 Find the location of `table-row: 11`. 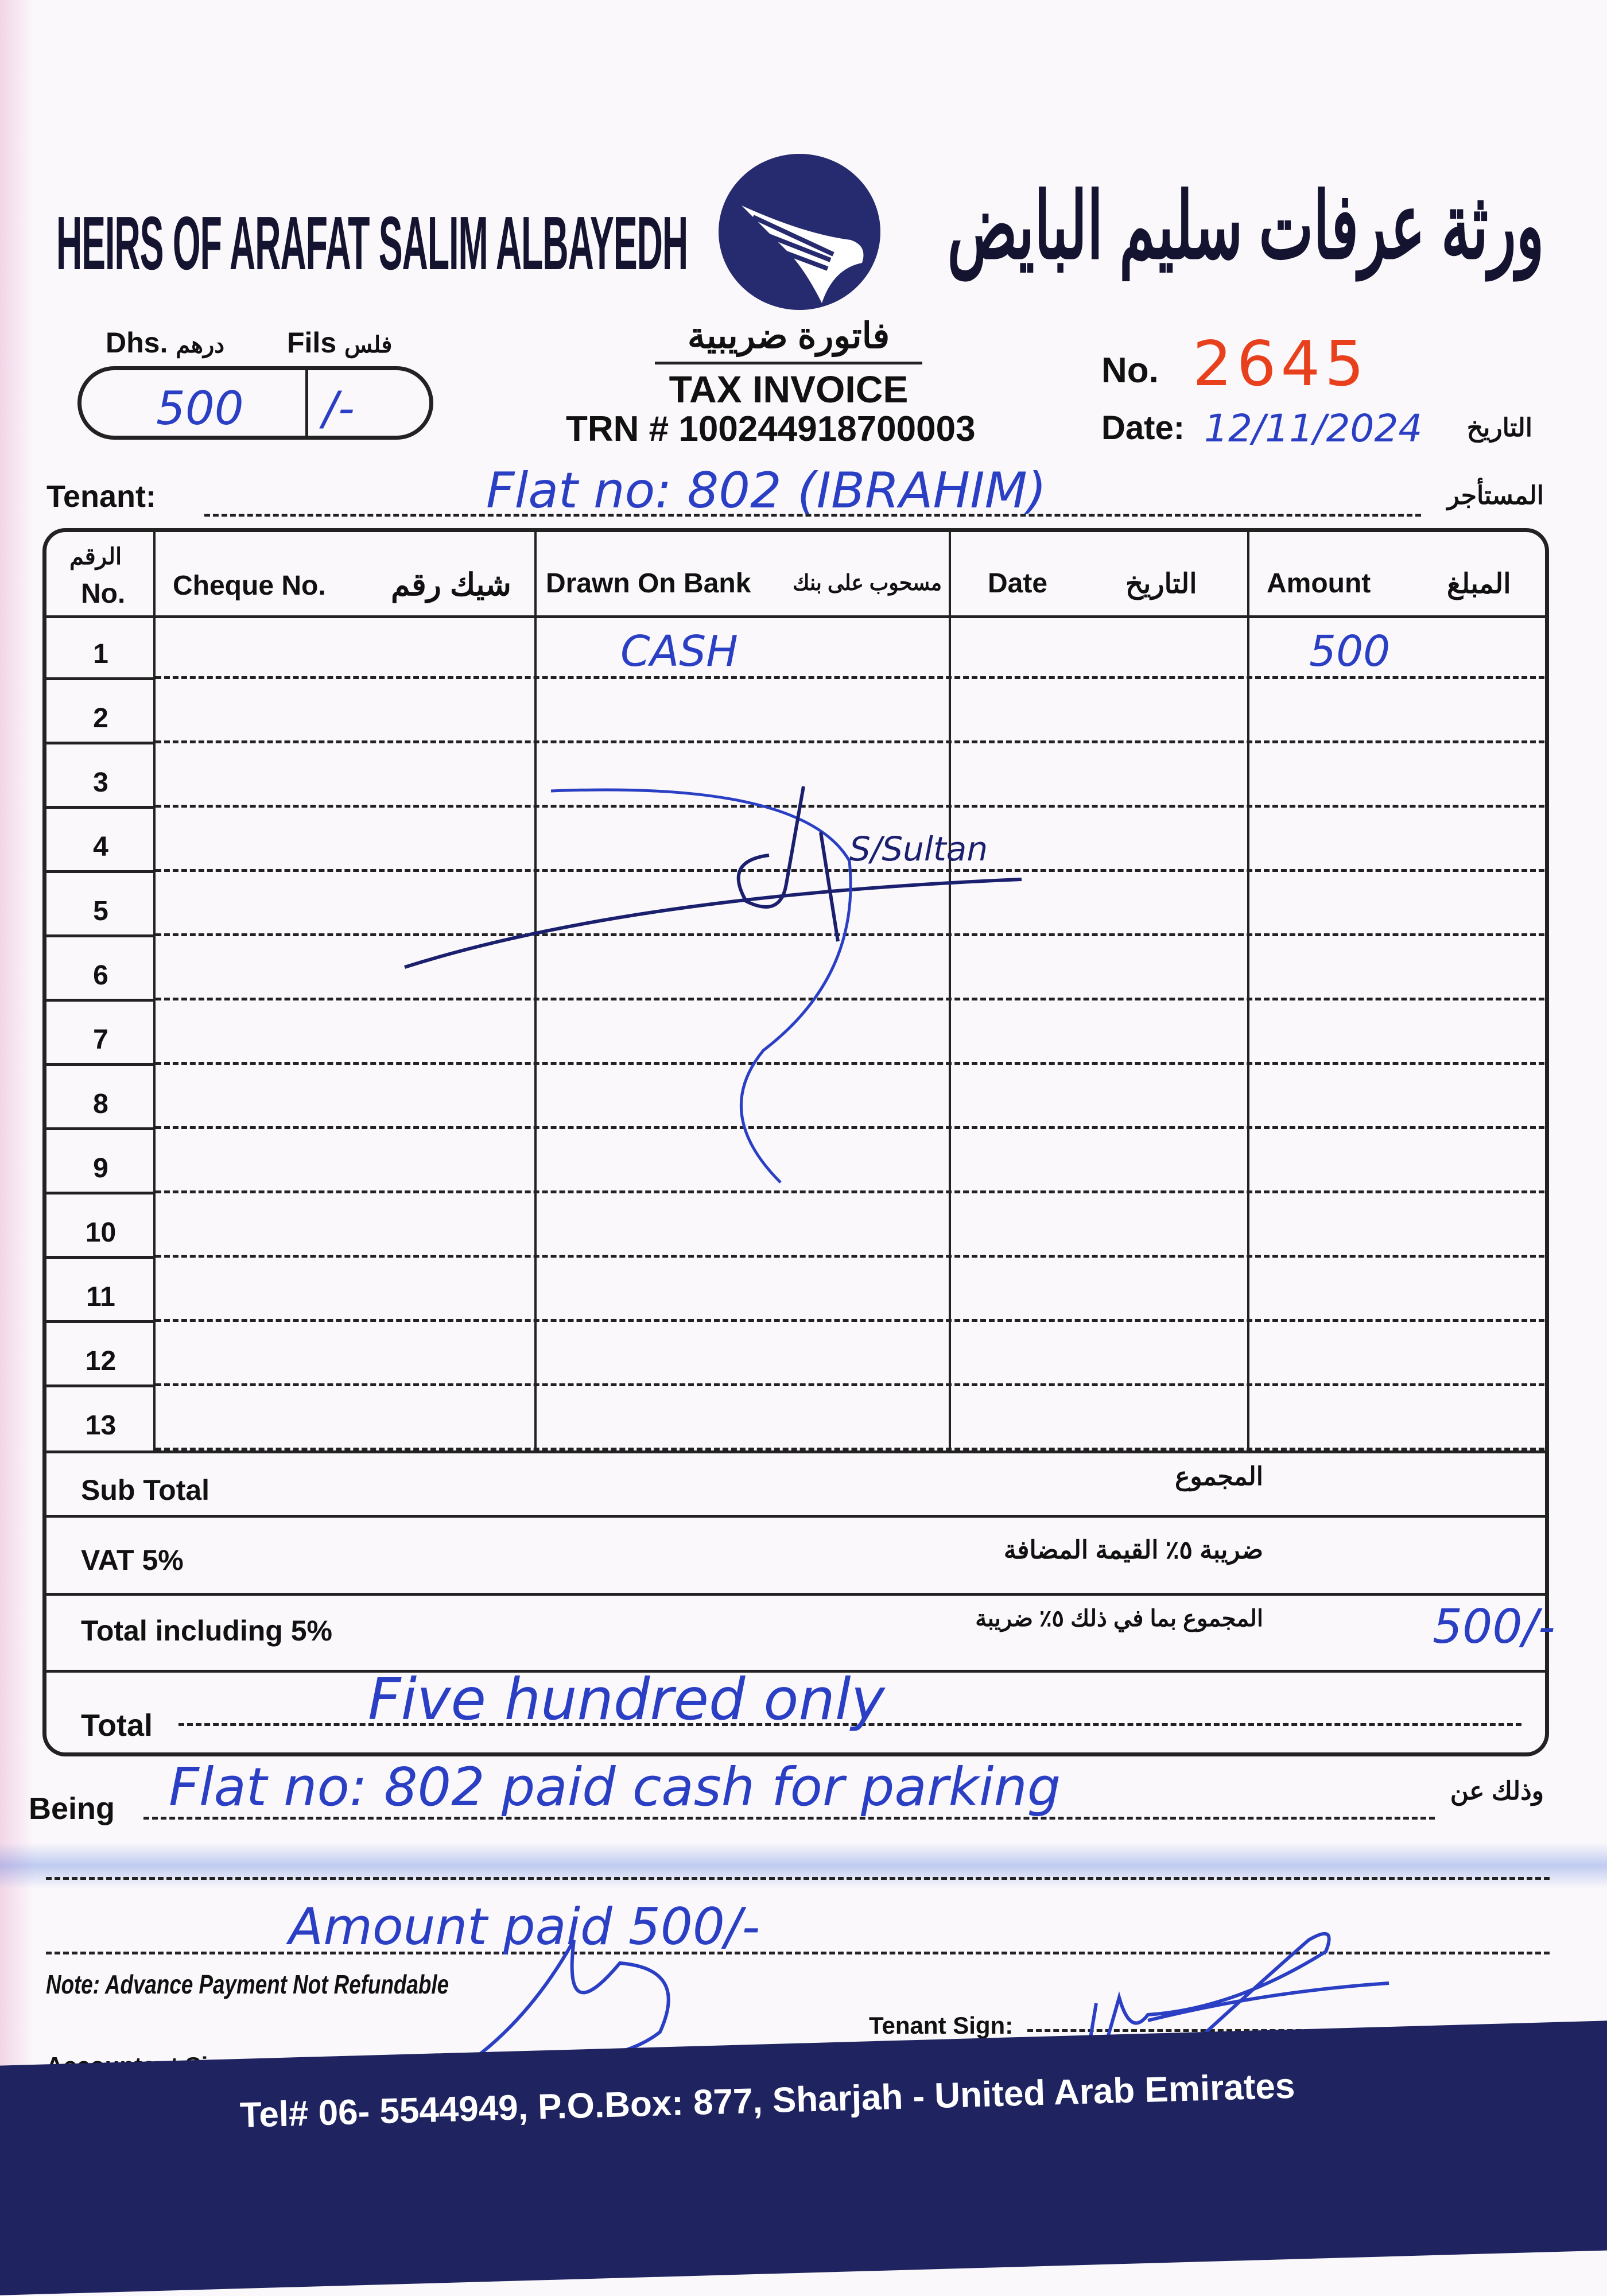

table-row: 11 is located at coordinates (796, 1290).